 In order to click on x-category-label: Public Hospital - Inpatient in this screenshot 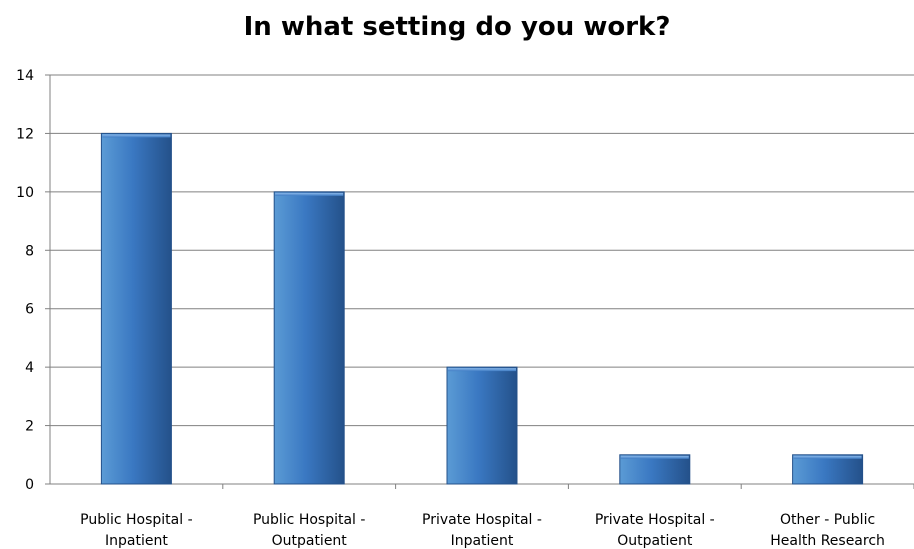, I will do `click(136, 530)`.